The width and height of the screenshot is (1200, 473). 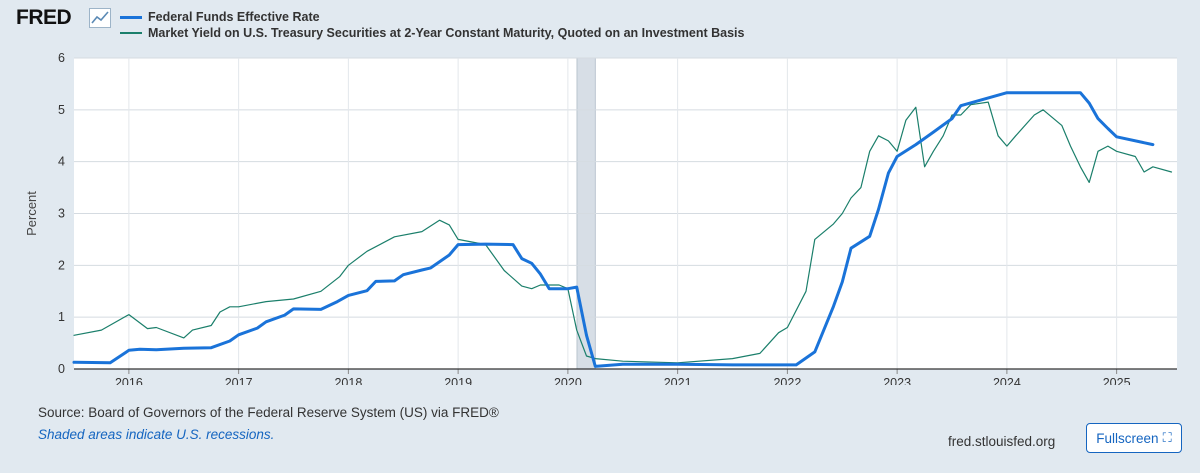 I want to click on legend-swatch-fedfunds, so click(x=131, y=17).